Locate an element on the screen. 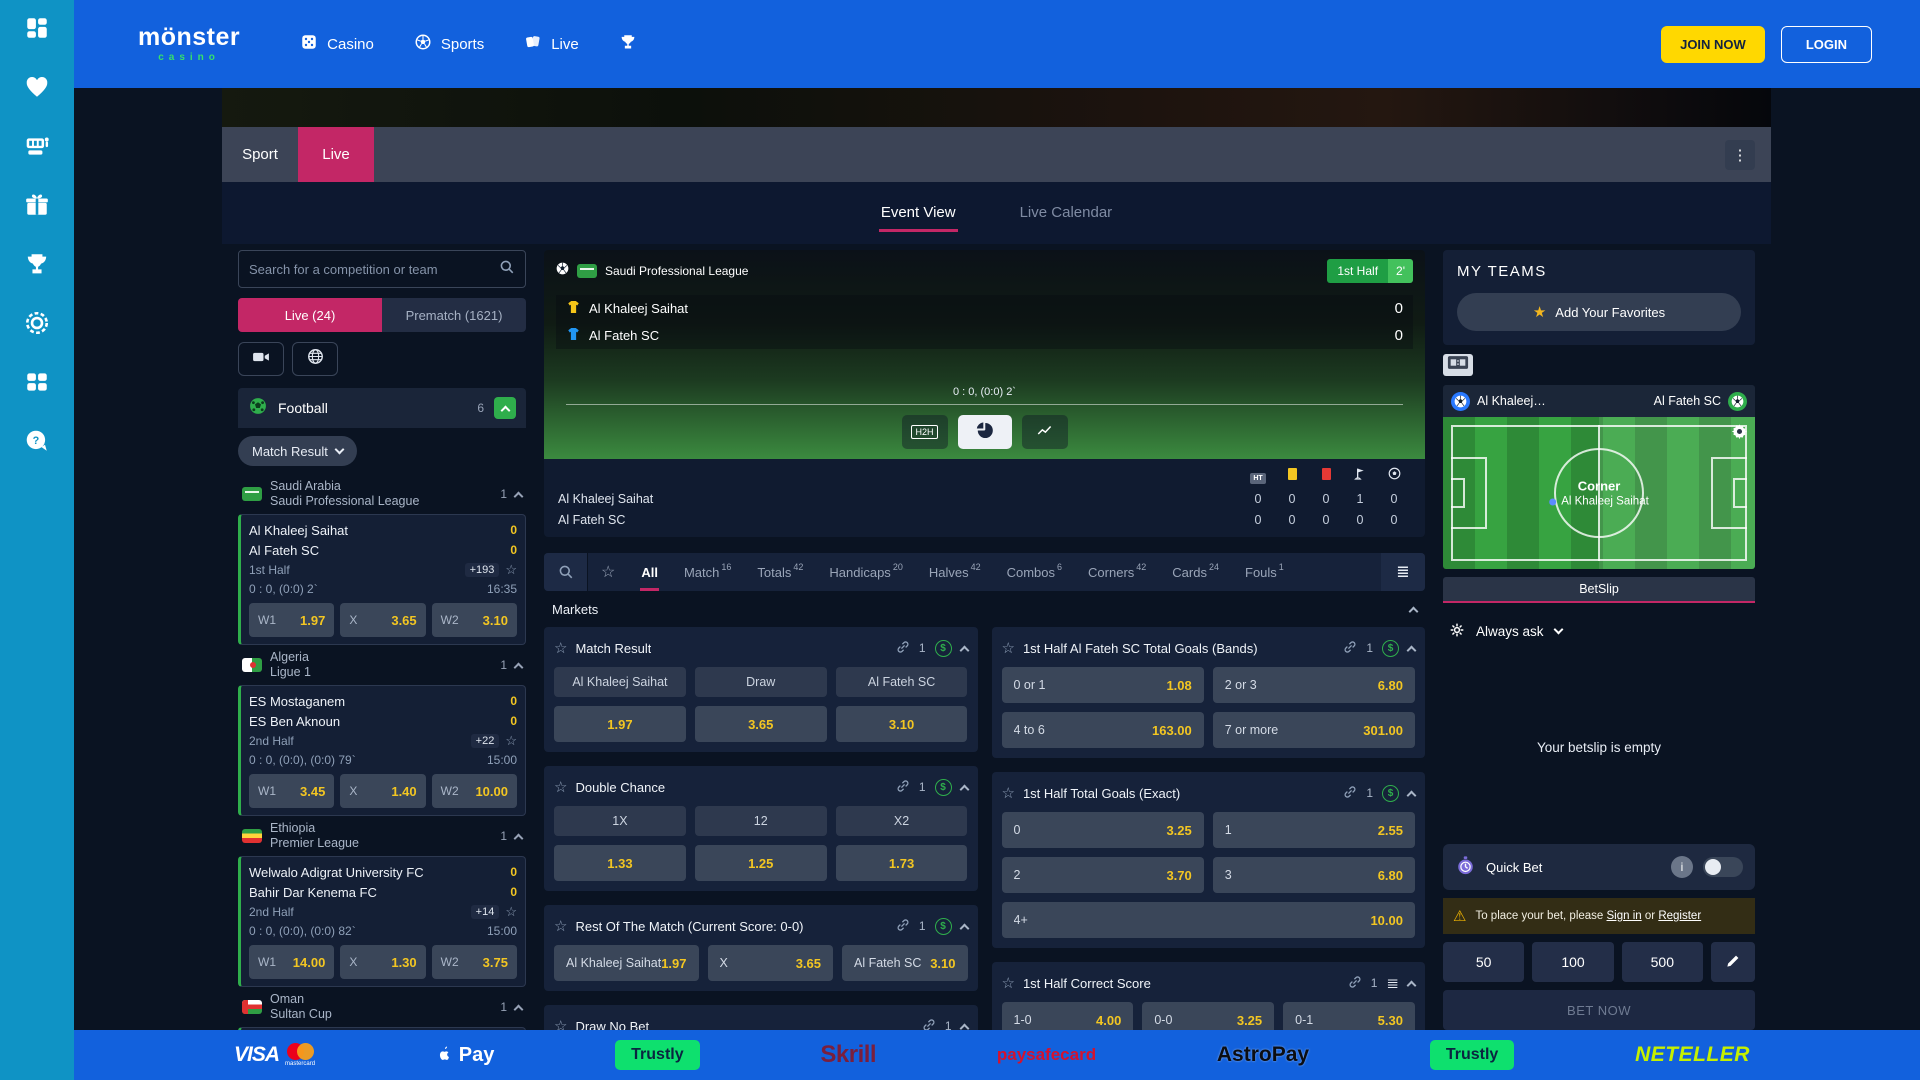  nav-item-live: Live is located at coordinates (551, 44).